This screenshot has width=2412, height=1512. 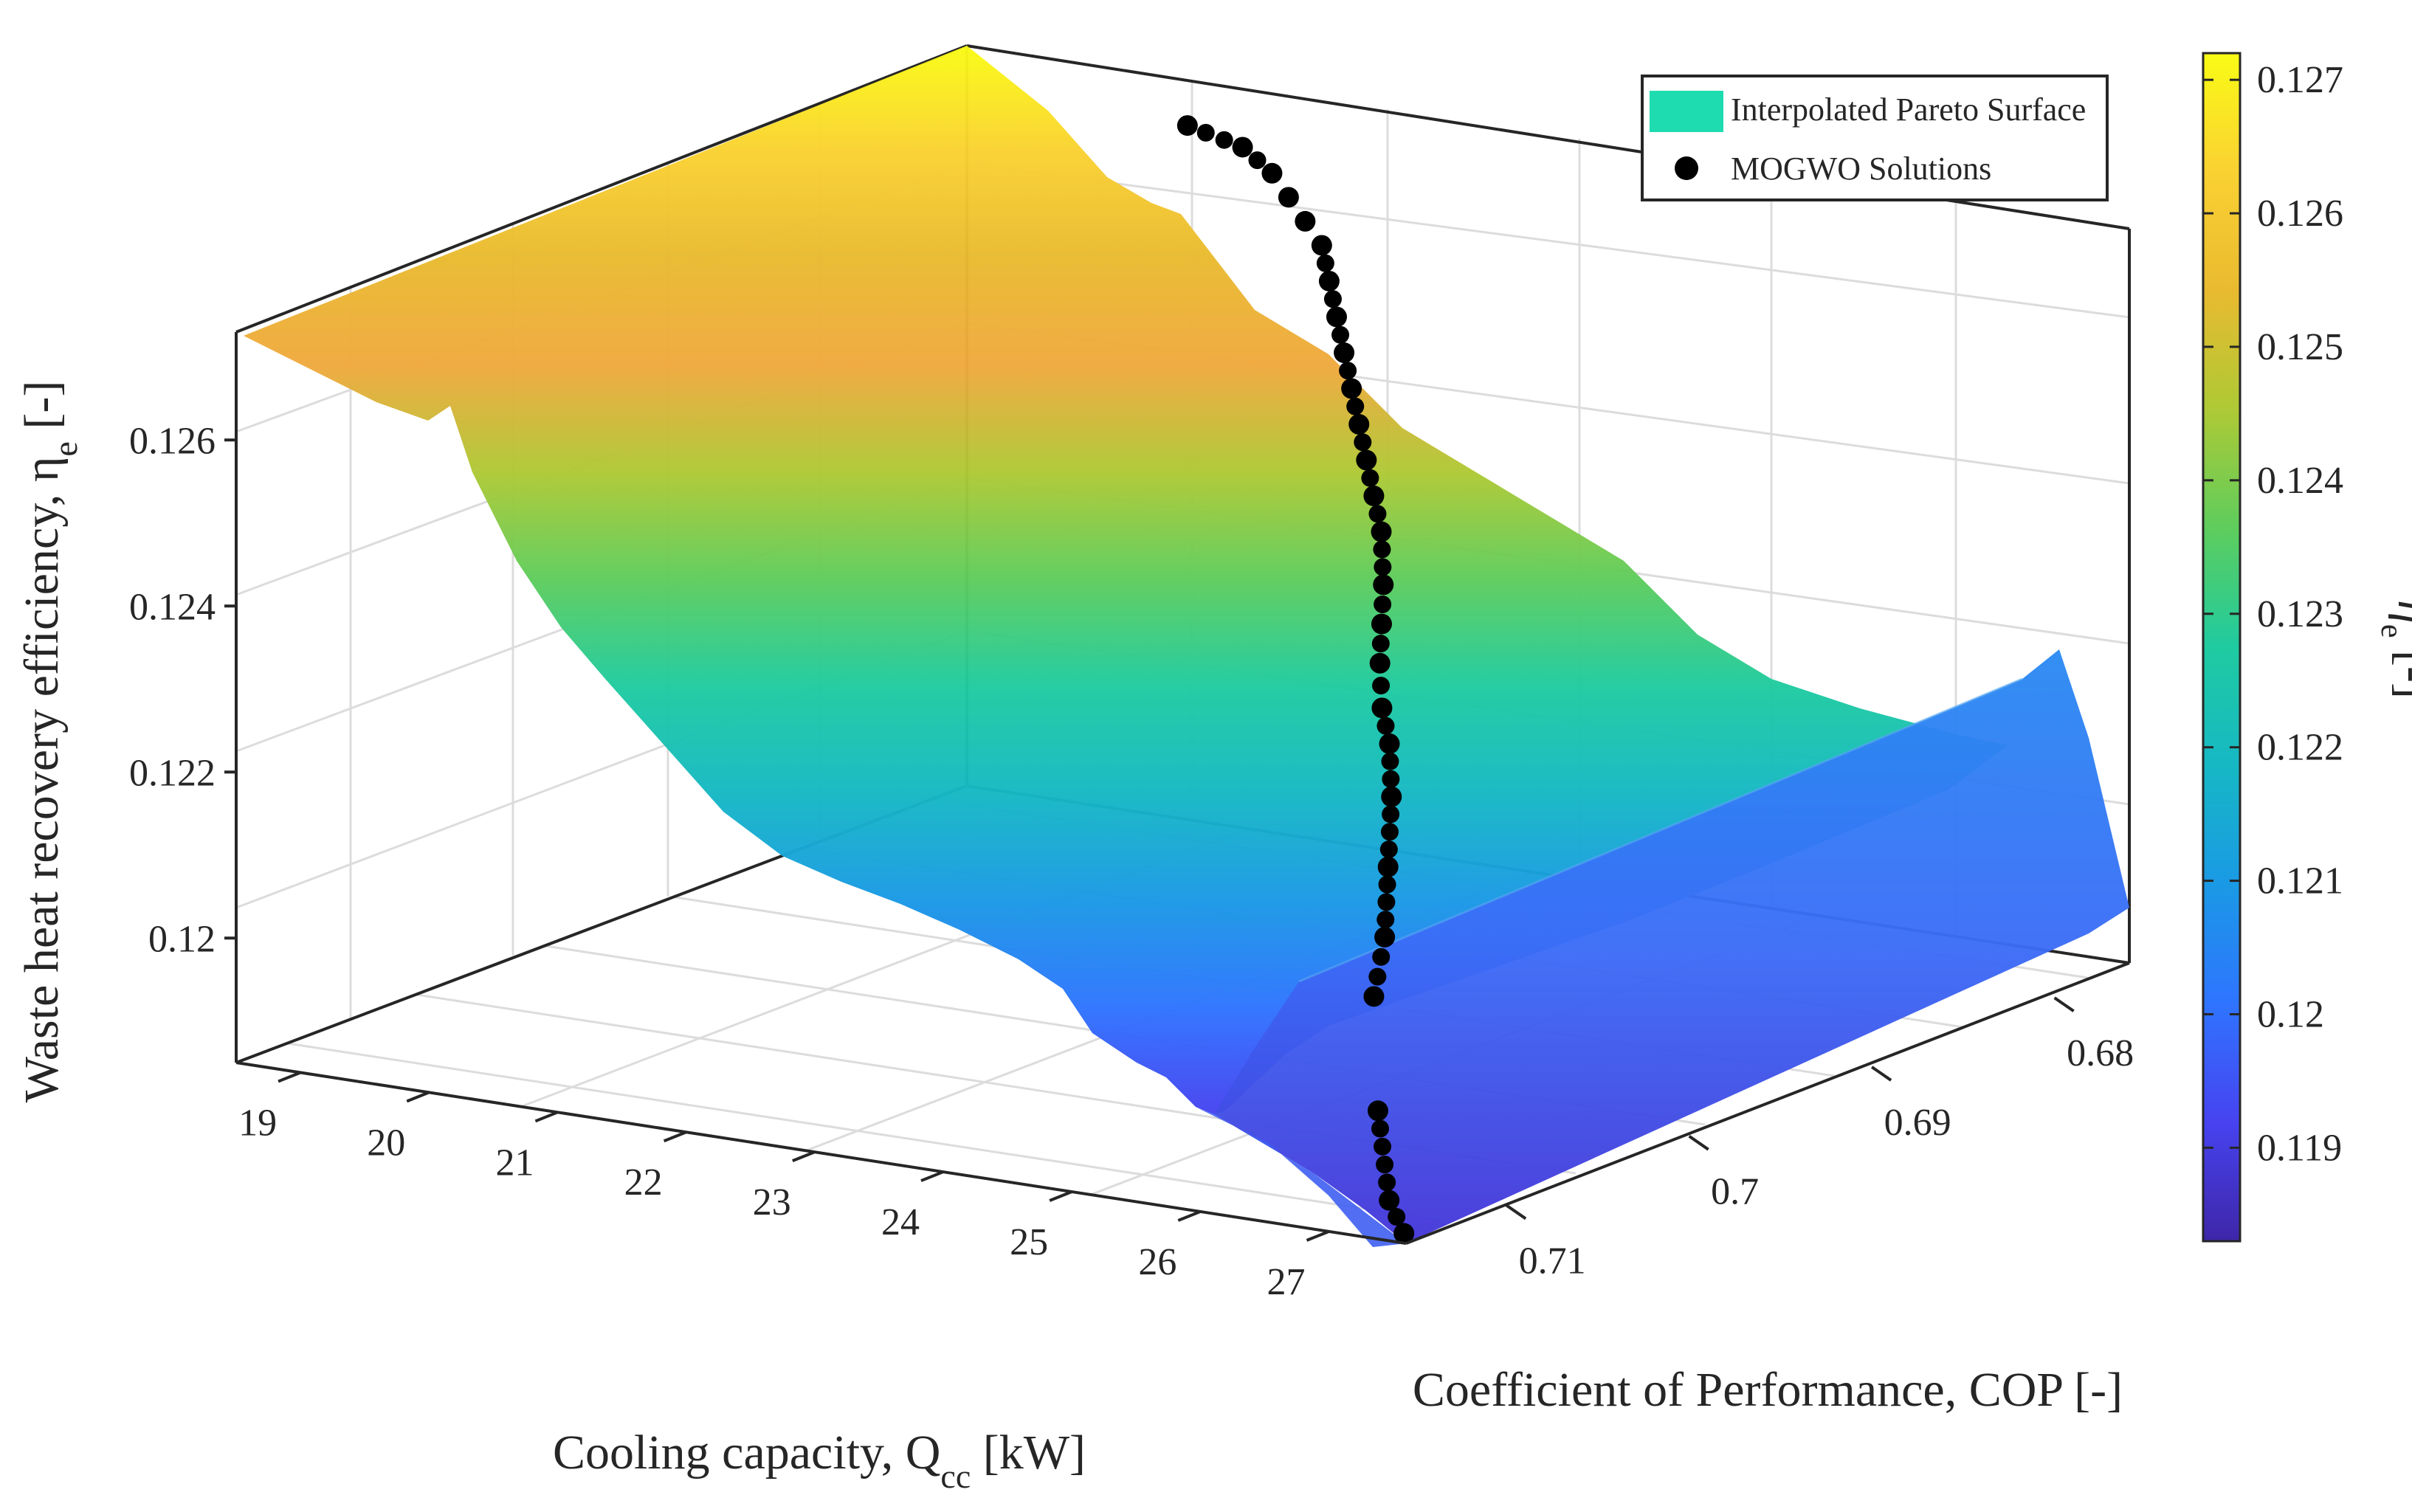 I want to click on x-axis-label-unit: [kW], so click(x=1028, y=1453).